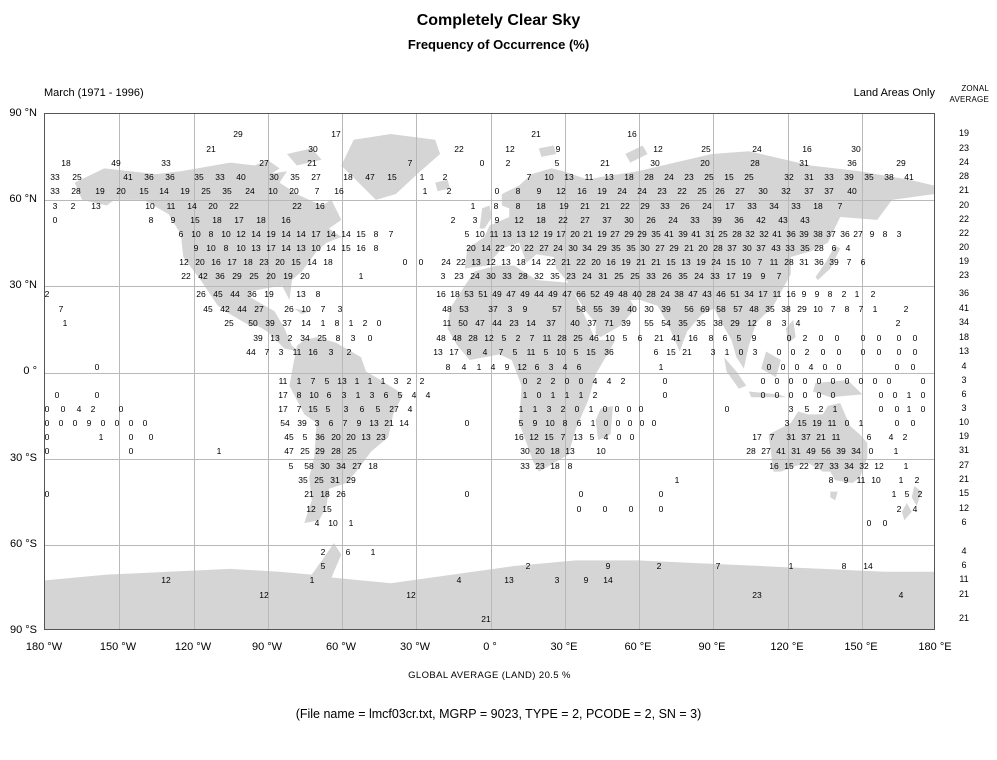 This screenshot has height=760, width=997. Describe the element at coordinates (489, 675) in the screenshot. I see `global-average-label: GLOBAL AVERAGE (LAND) 20.5 %` at that location.